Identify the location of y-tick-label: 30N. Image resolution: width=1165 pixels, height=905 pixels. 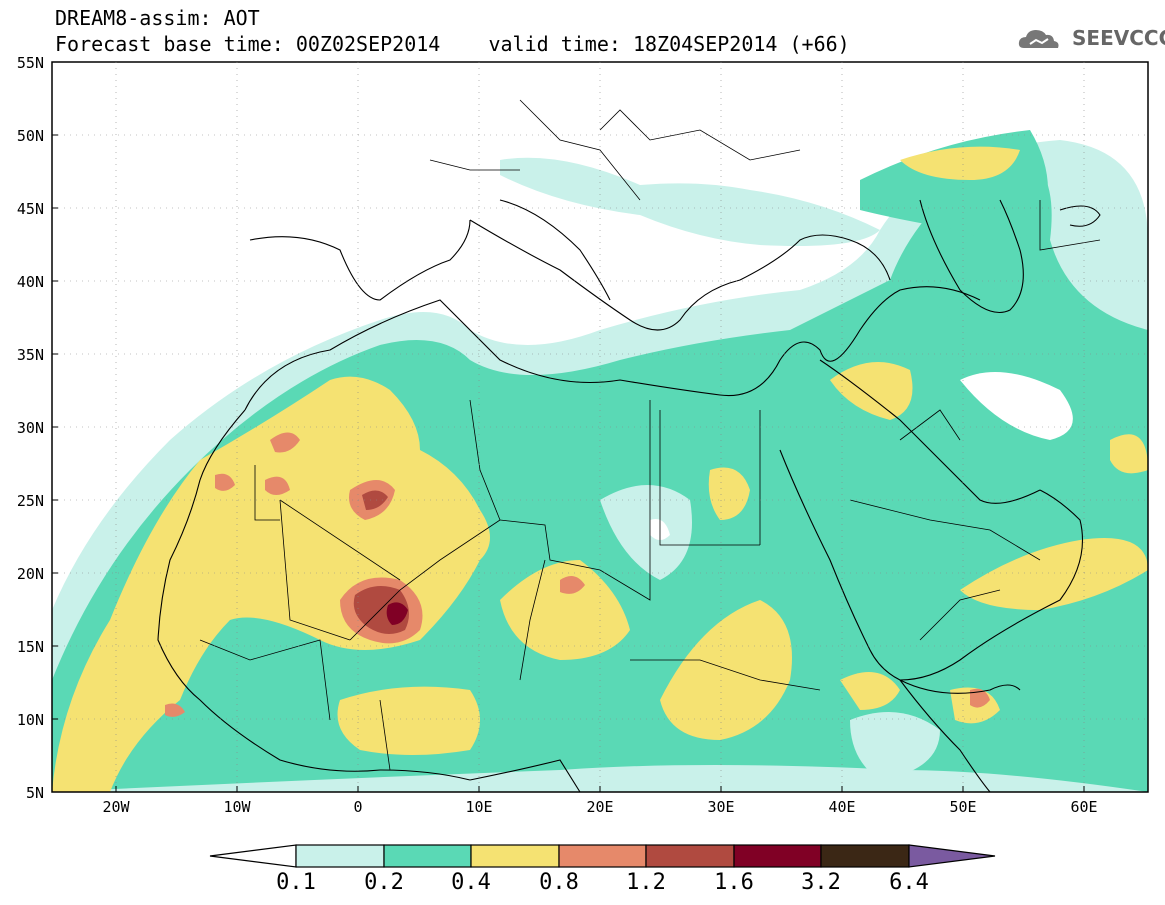
(30, 428).